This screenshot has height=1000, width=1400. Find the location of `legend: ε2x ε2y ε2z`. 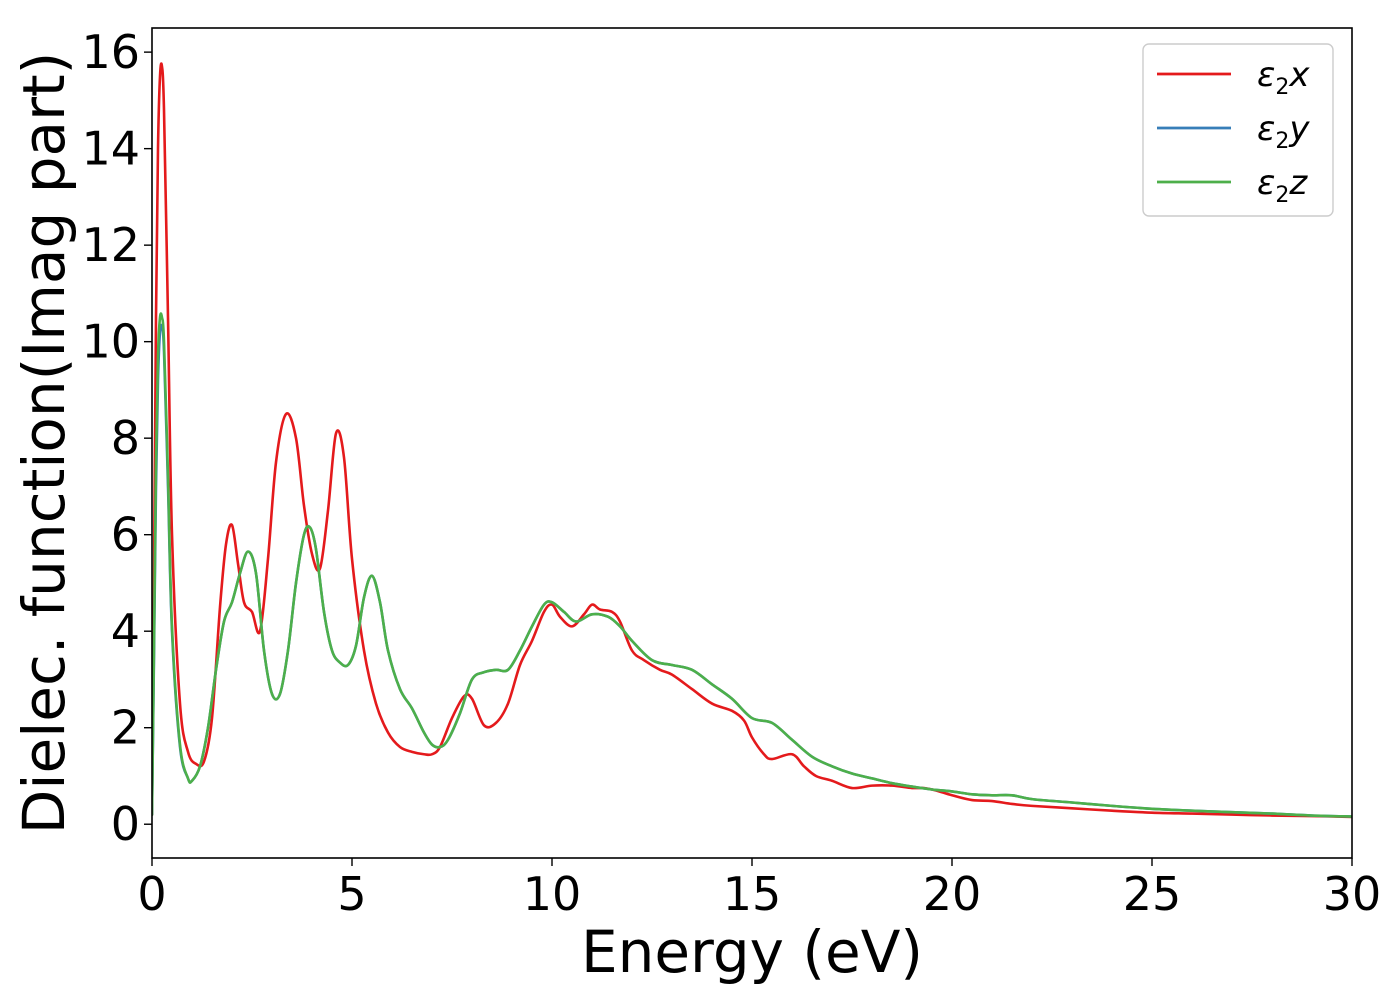

legend: ε2x ε2y ε2z is located at coordinates (1238, 130).